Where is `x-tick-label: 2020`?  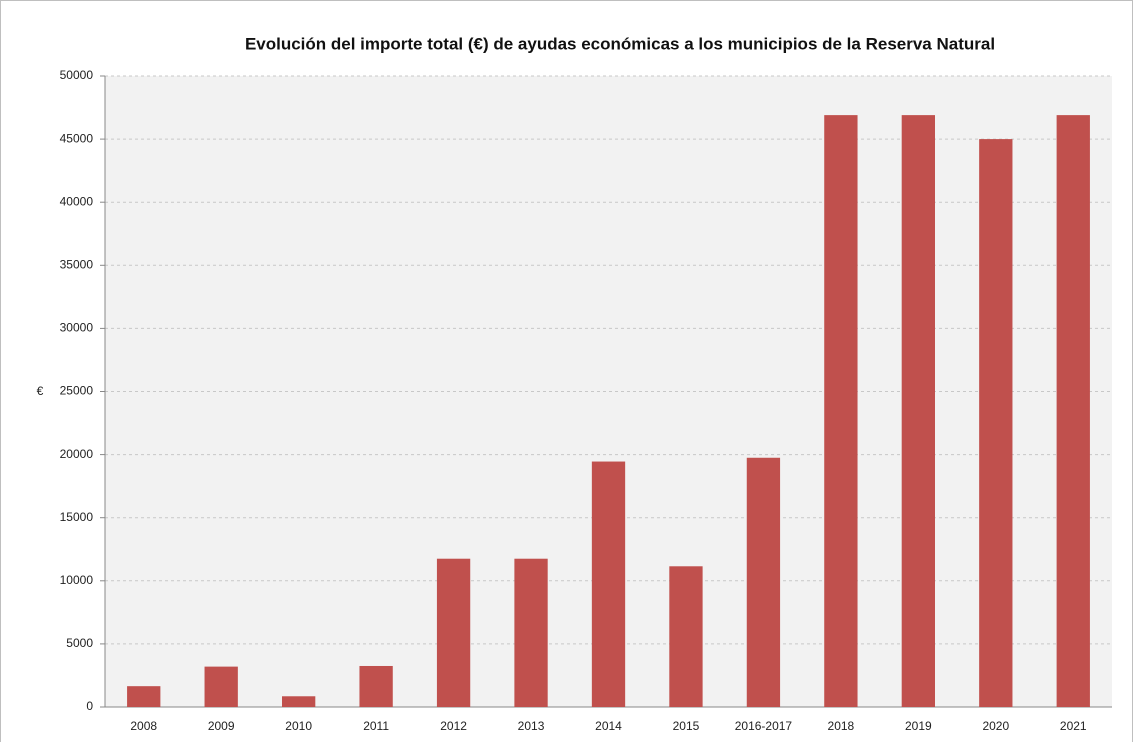 x-tick-label: 2020 is located at coordinates (995, 726).